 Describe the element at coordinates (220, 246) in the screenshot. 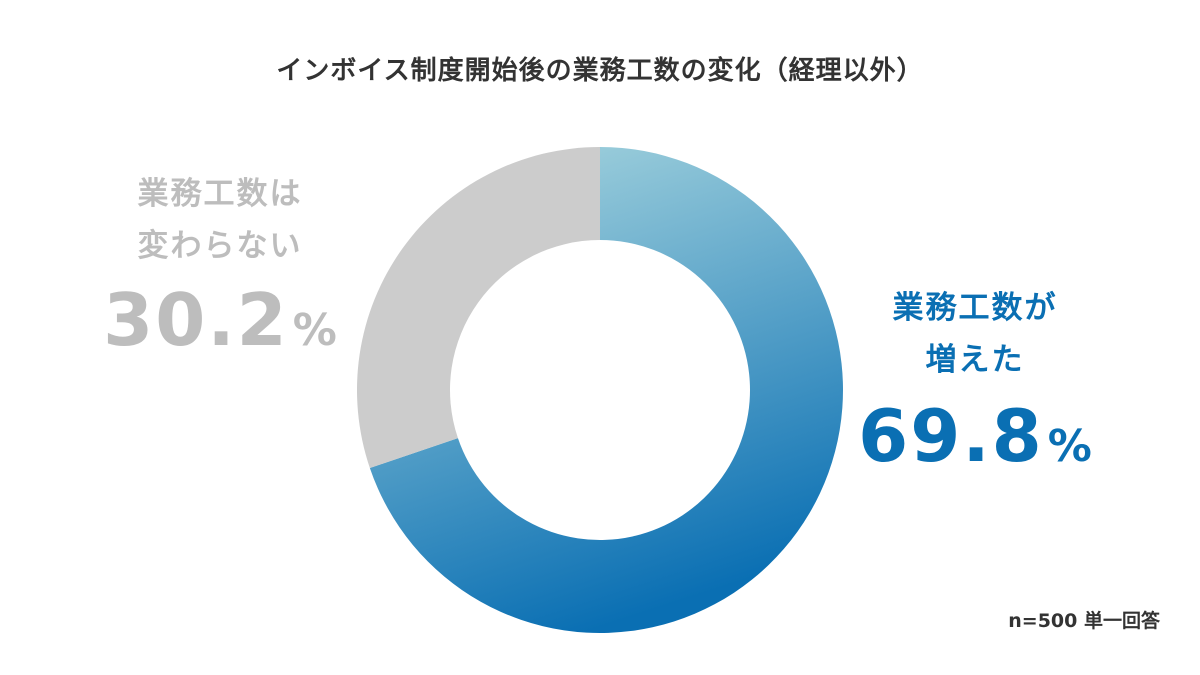

I see `label-unchanged-line-2: 変わらない` at that location.